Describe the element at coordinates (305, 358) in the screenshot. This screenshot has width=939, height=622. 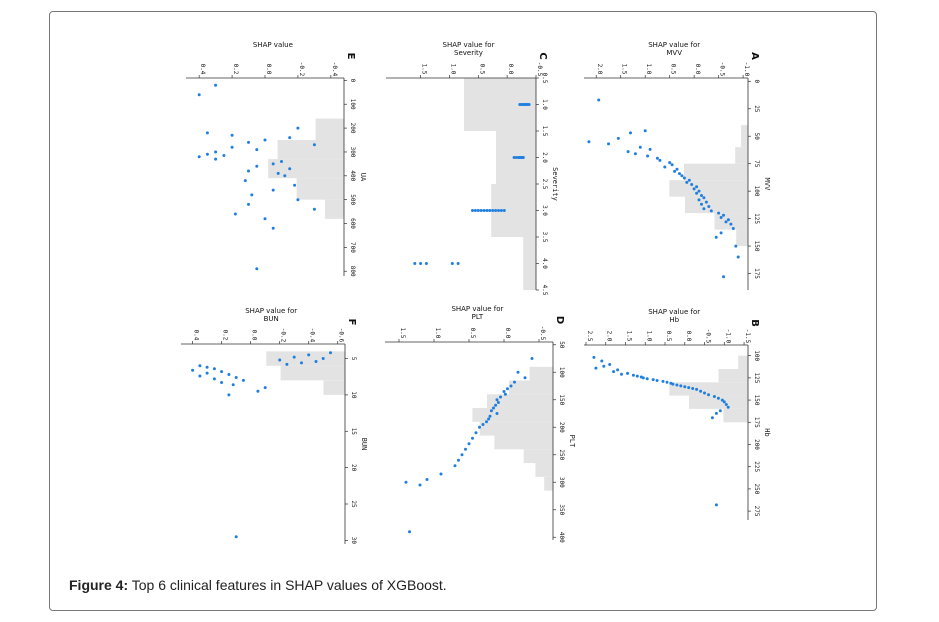
I see `f-hist-bar` at that location.